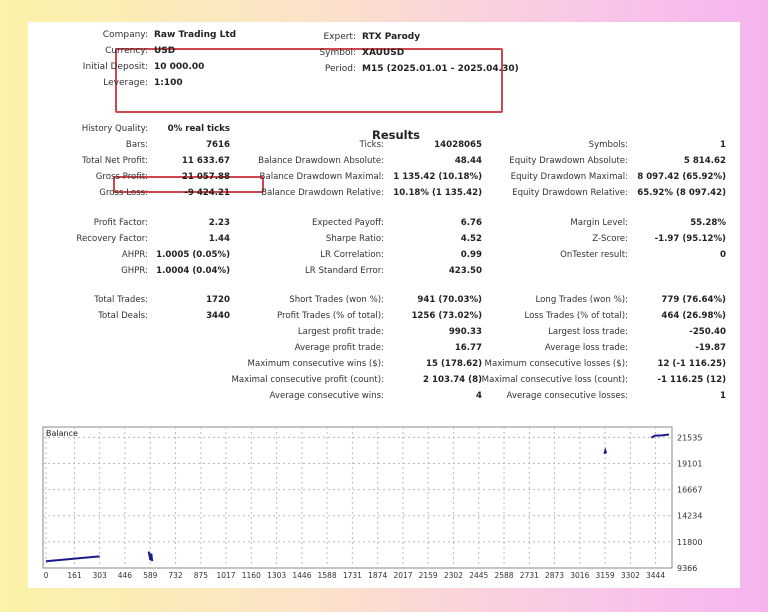  What do you see at coordinates (219, 239) in the screenshot?
I see `stat-value: 1.44` at bounding box center [219, 239].